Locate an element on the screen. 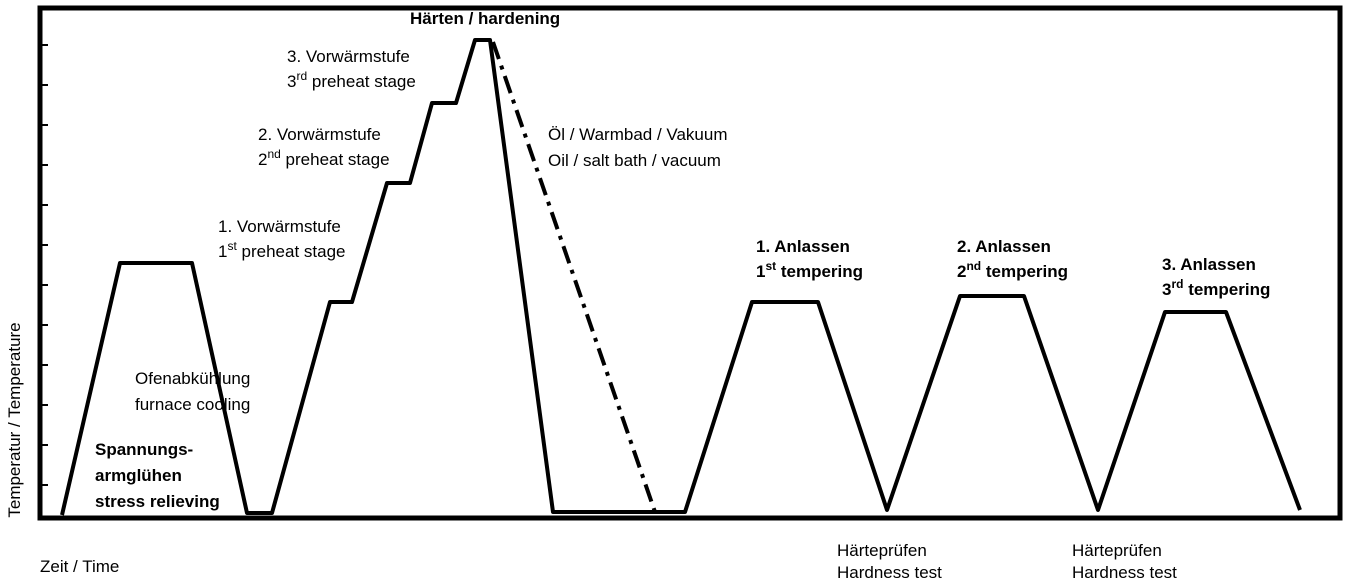 The width and height of the screenshot is (1348, 583). quench-curve is located at coordinates (574, 277).